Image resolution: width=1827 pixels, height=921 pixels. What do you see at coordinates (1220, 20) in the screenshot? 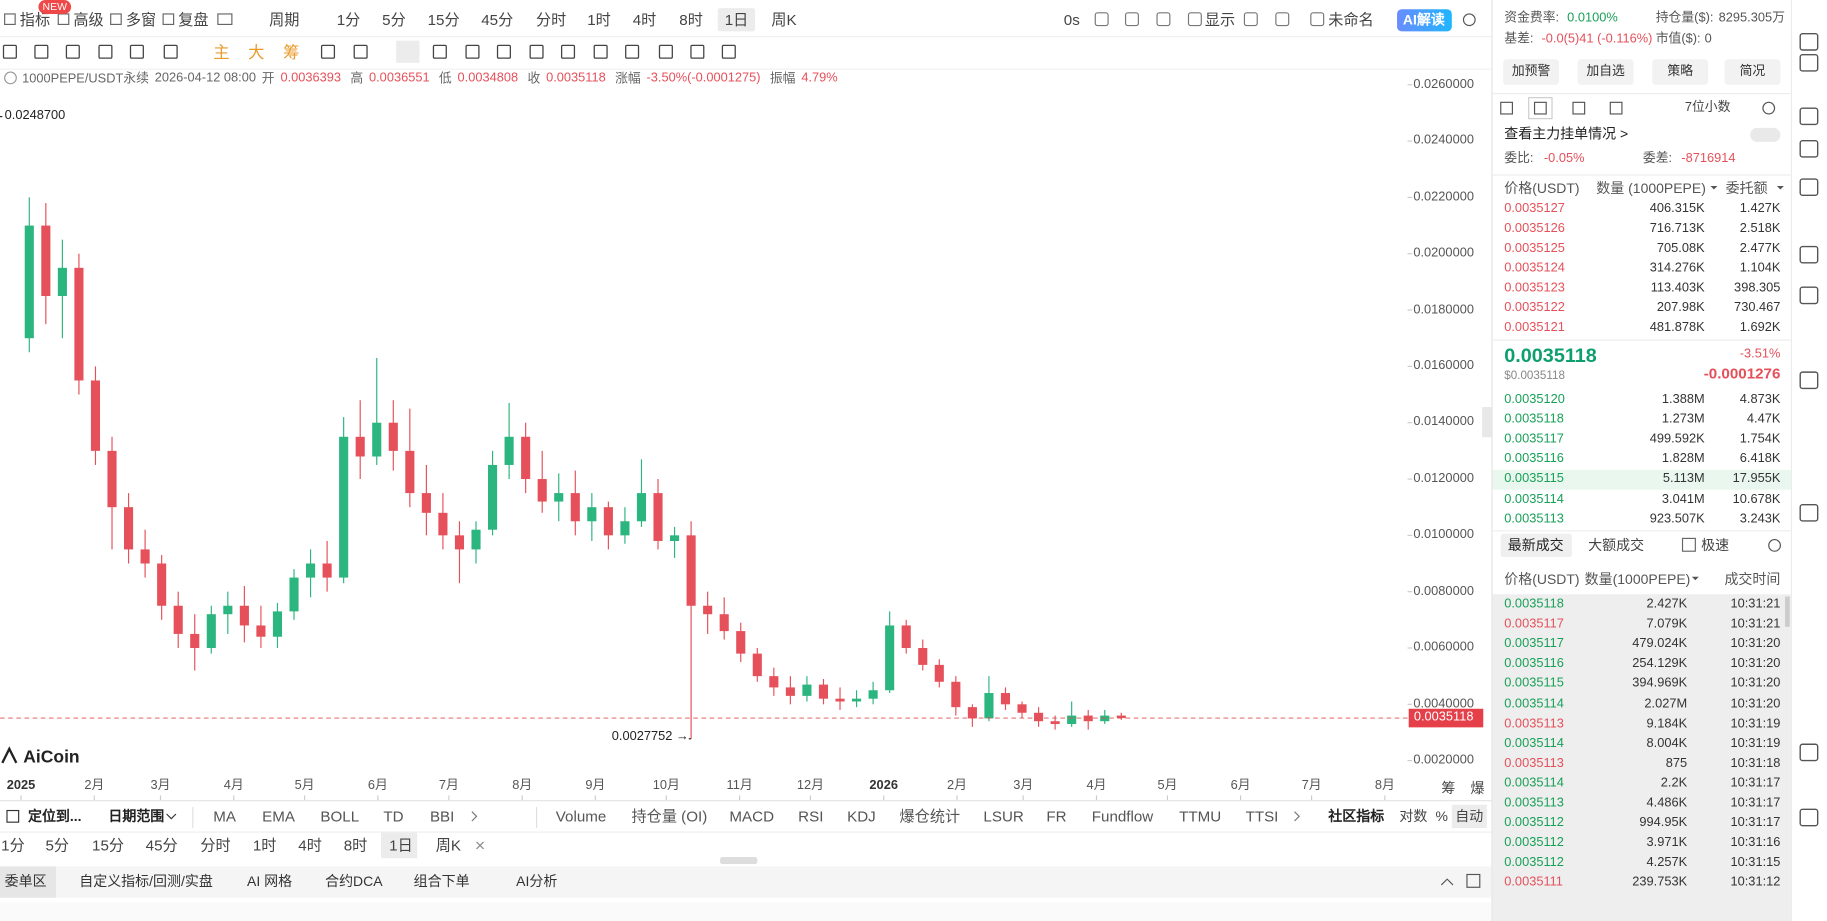
I see `toolbar-right-item: 显示` at bounding box center [1220, 20].